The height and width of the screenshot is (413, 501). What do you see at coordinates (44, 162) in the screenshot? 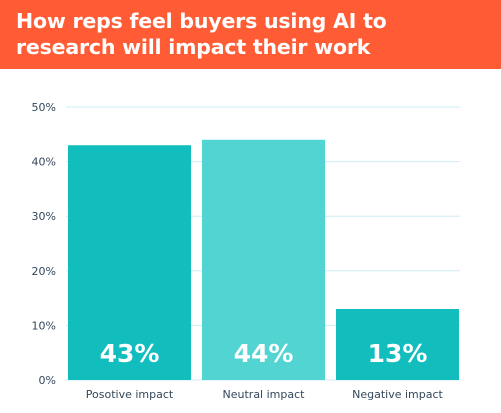
I see `y-tick-label: 40%` at bounding box center [44, 162].